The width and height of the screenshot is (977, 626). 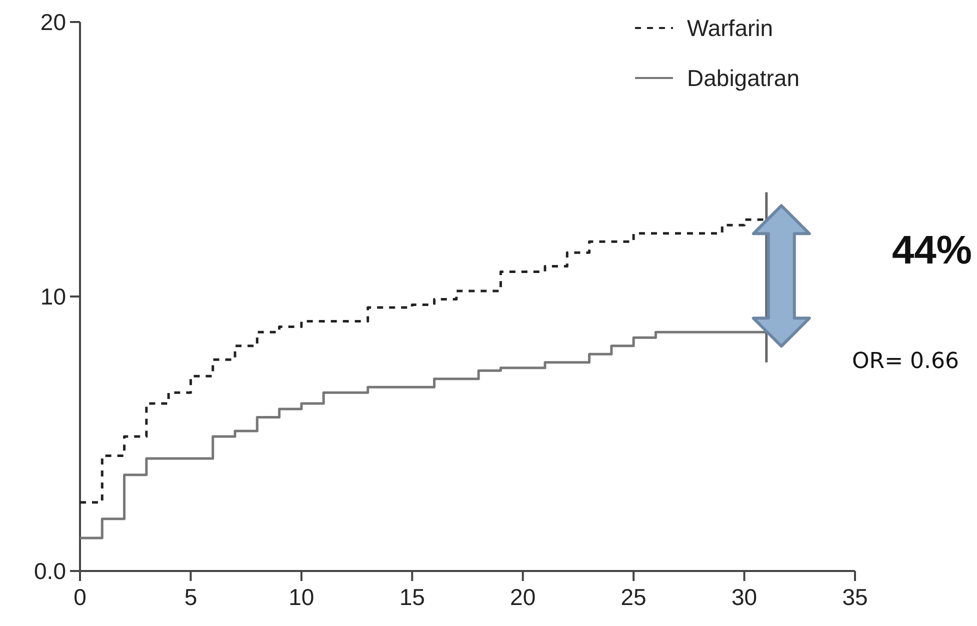 What do you see at coordinates (523, 597) in the screenshot?
I see `x-tick-label: 20` at bounding box center [523, 597].